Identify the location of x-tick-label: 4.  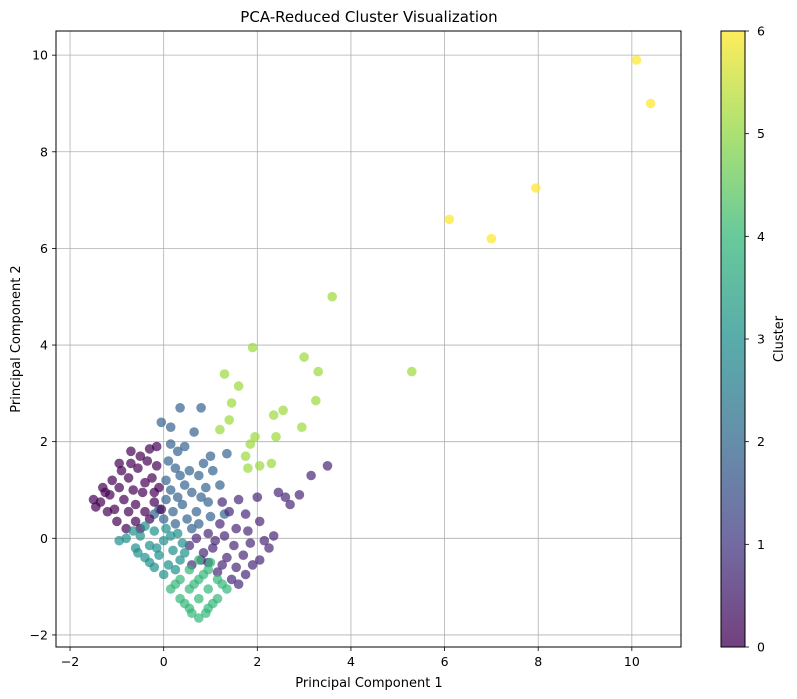
(351, 661).